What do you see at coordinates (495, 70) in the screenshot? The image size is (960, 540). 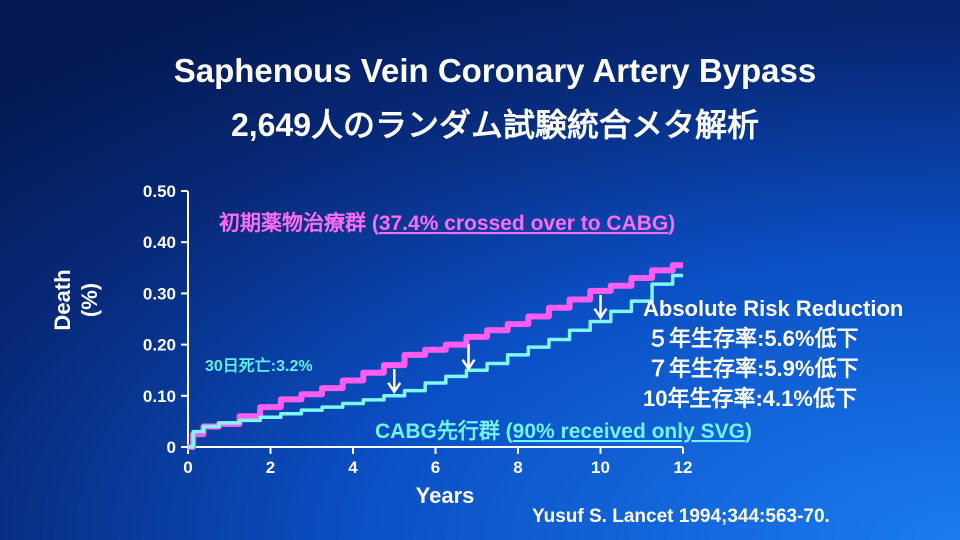 I see `title-line-1: Saphenous Vein Coronary Artery Bypass` at bounding box center [495, 70].